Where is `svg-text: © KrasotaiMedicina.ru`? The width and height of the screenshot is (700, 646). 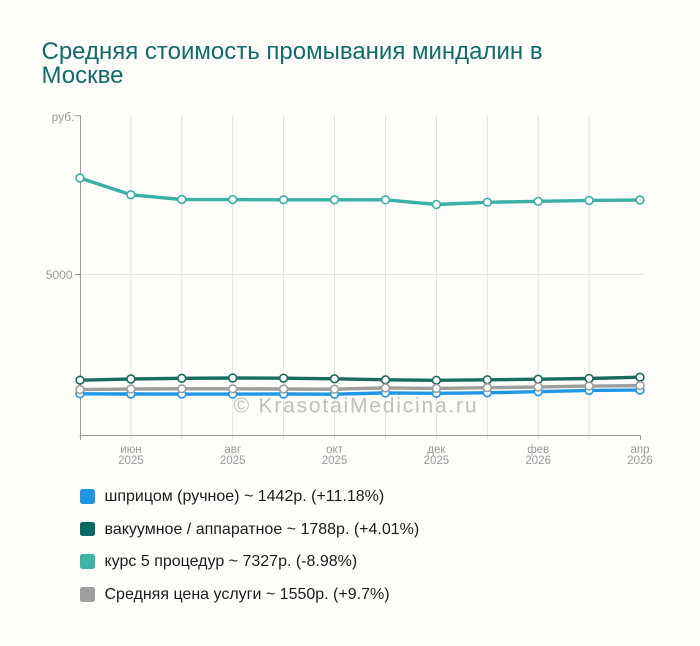 svg-text: © KrasotaiMedicina.ru is located at coordinates (356, 406).